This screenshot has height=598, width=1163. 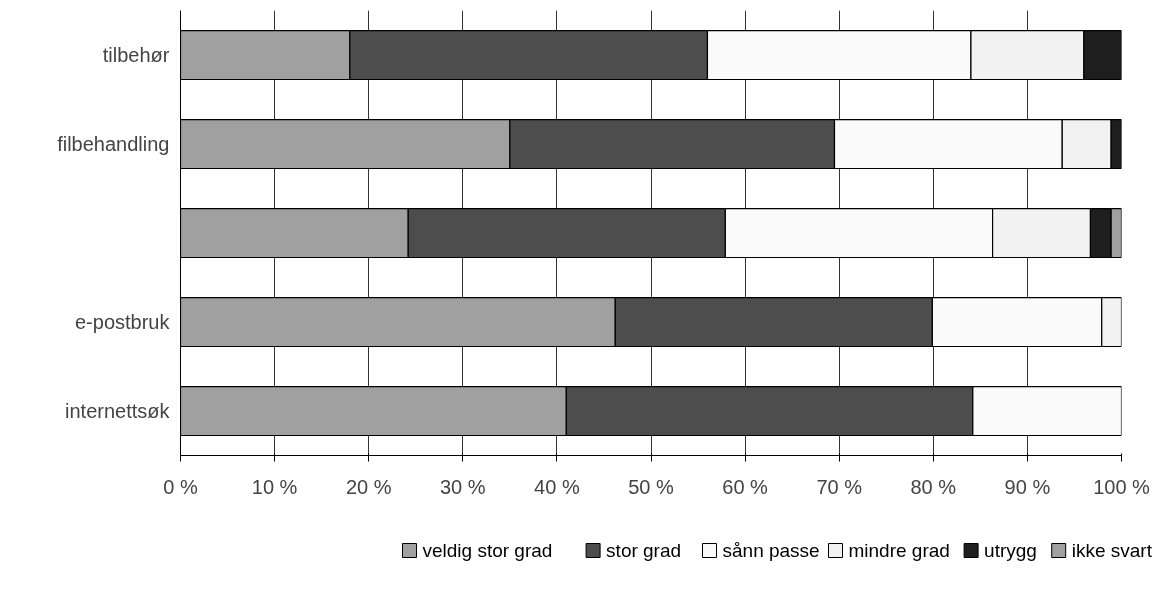 I want to click on legend-label: mindre grad, so click(x=899, y=550).